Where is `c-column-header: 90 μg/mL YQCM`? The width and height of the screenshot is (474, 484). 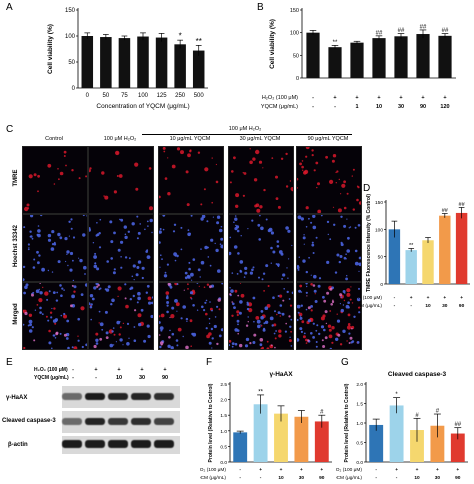
c-column-header: 90 μg/mL YQCM is located at coordinates (328, 139).